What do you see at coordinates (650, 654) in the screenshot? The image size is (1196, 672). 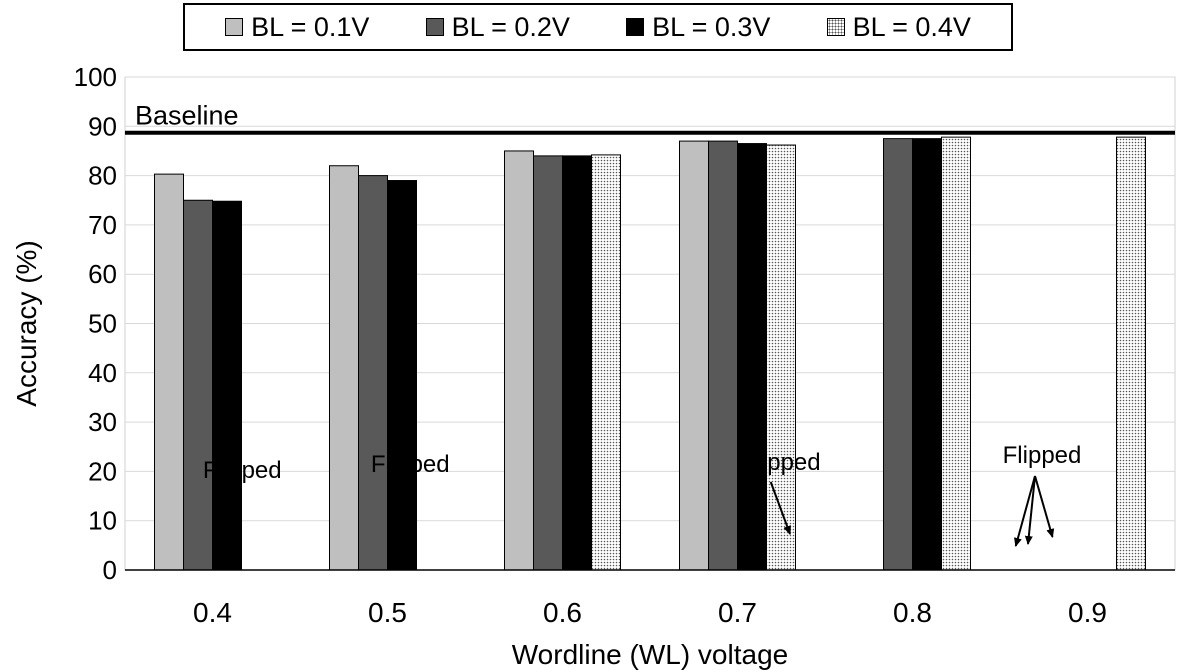 I see `x-axis-title: Wordline (WL) voltage` at bounding box center [650, 654].